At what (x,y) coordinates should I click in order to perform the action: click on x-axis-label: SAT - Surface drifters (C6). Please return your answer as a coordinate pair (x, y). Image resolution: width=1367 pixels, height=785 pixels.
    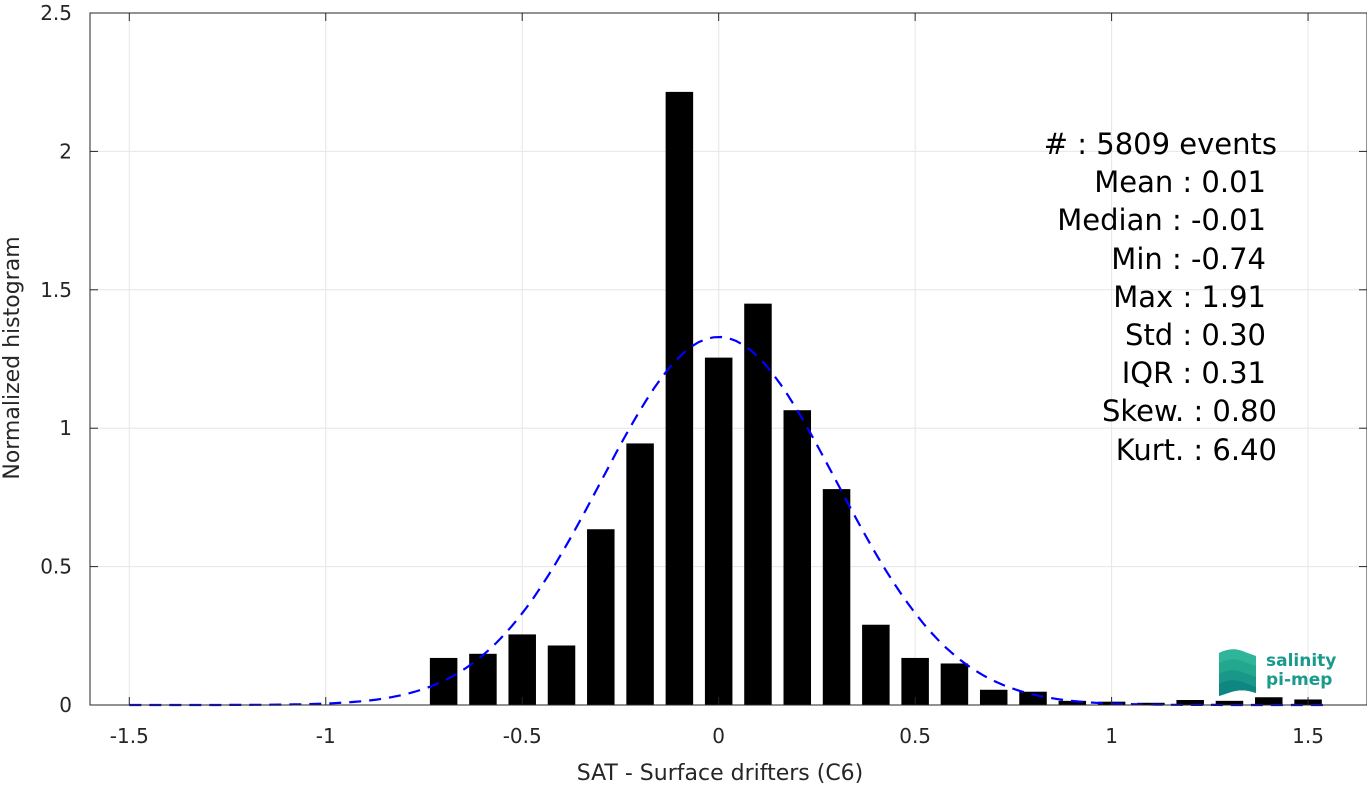
    Looking at the image, I should click on (720, 773).